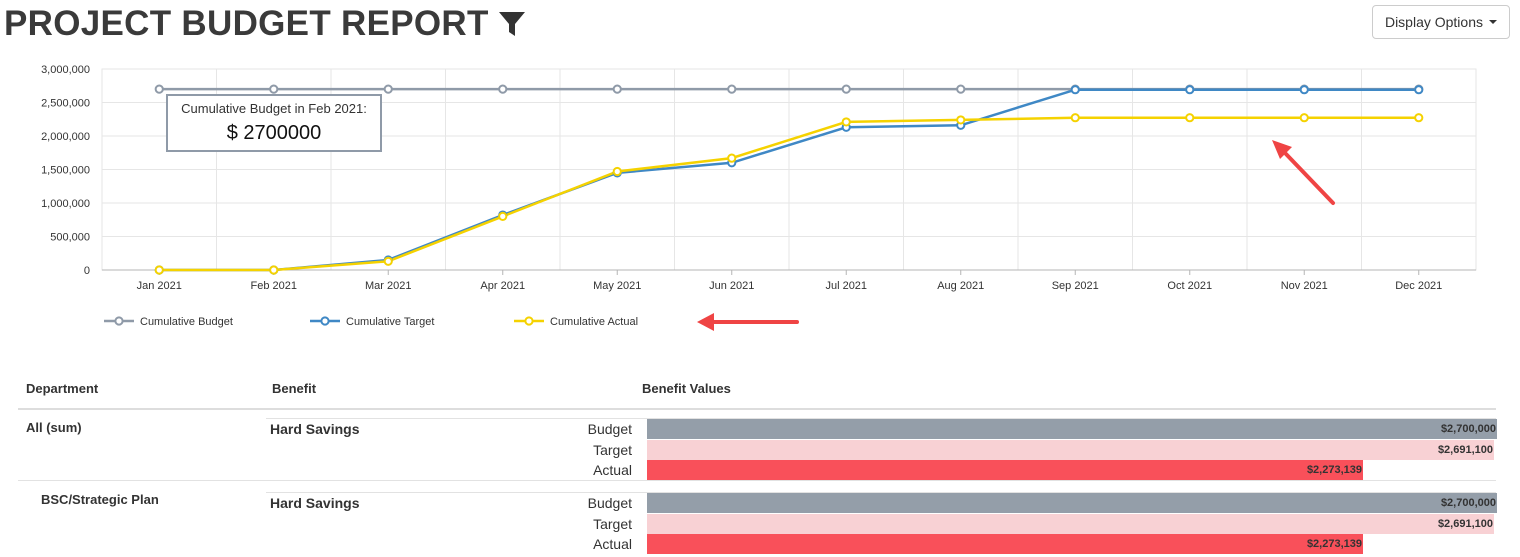  Describe the element at coordinates (846, 286) in the screenshot. I see `x-tick-label: Jul 2021` at that location.